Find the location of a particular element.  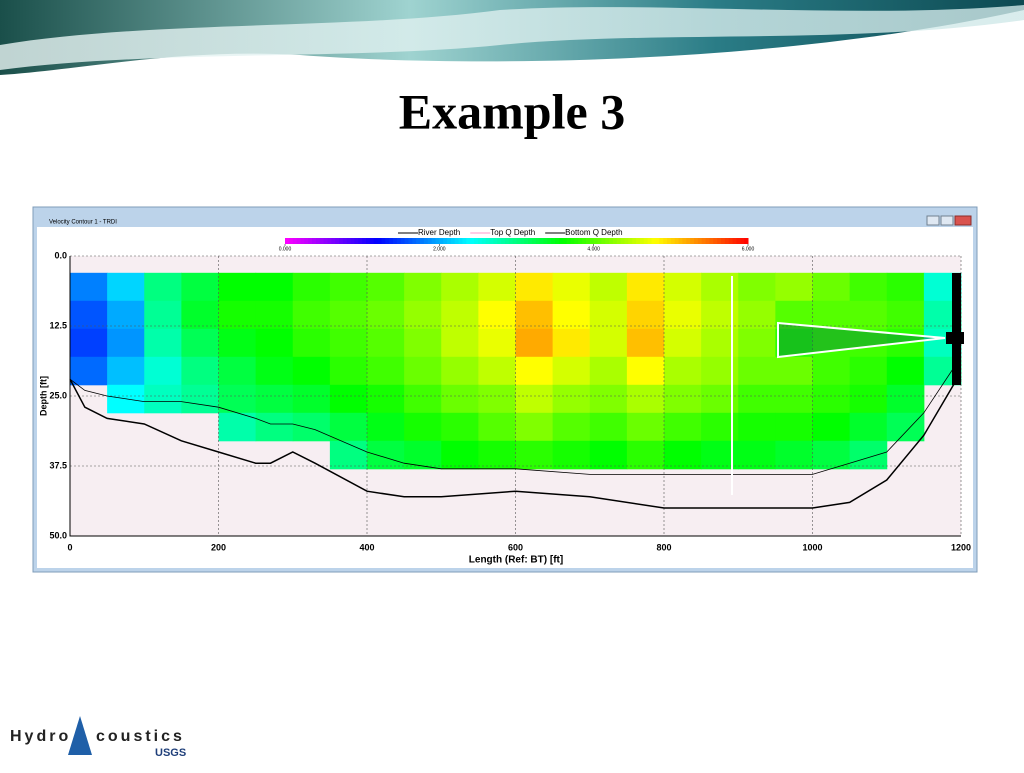

depth-line is located at coordinates (515, 418).